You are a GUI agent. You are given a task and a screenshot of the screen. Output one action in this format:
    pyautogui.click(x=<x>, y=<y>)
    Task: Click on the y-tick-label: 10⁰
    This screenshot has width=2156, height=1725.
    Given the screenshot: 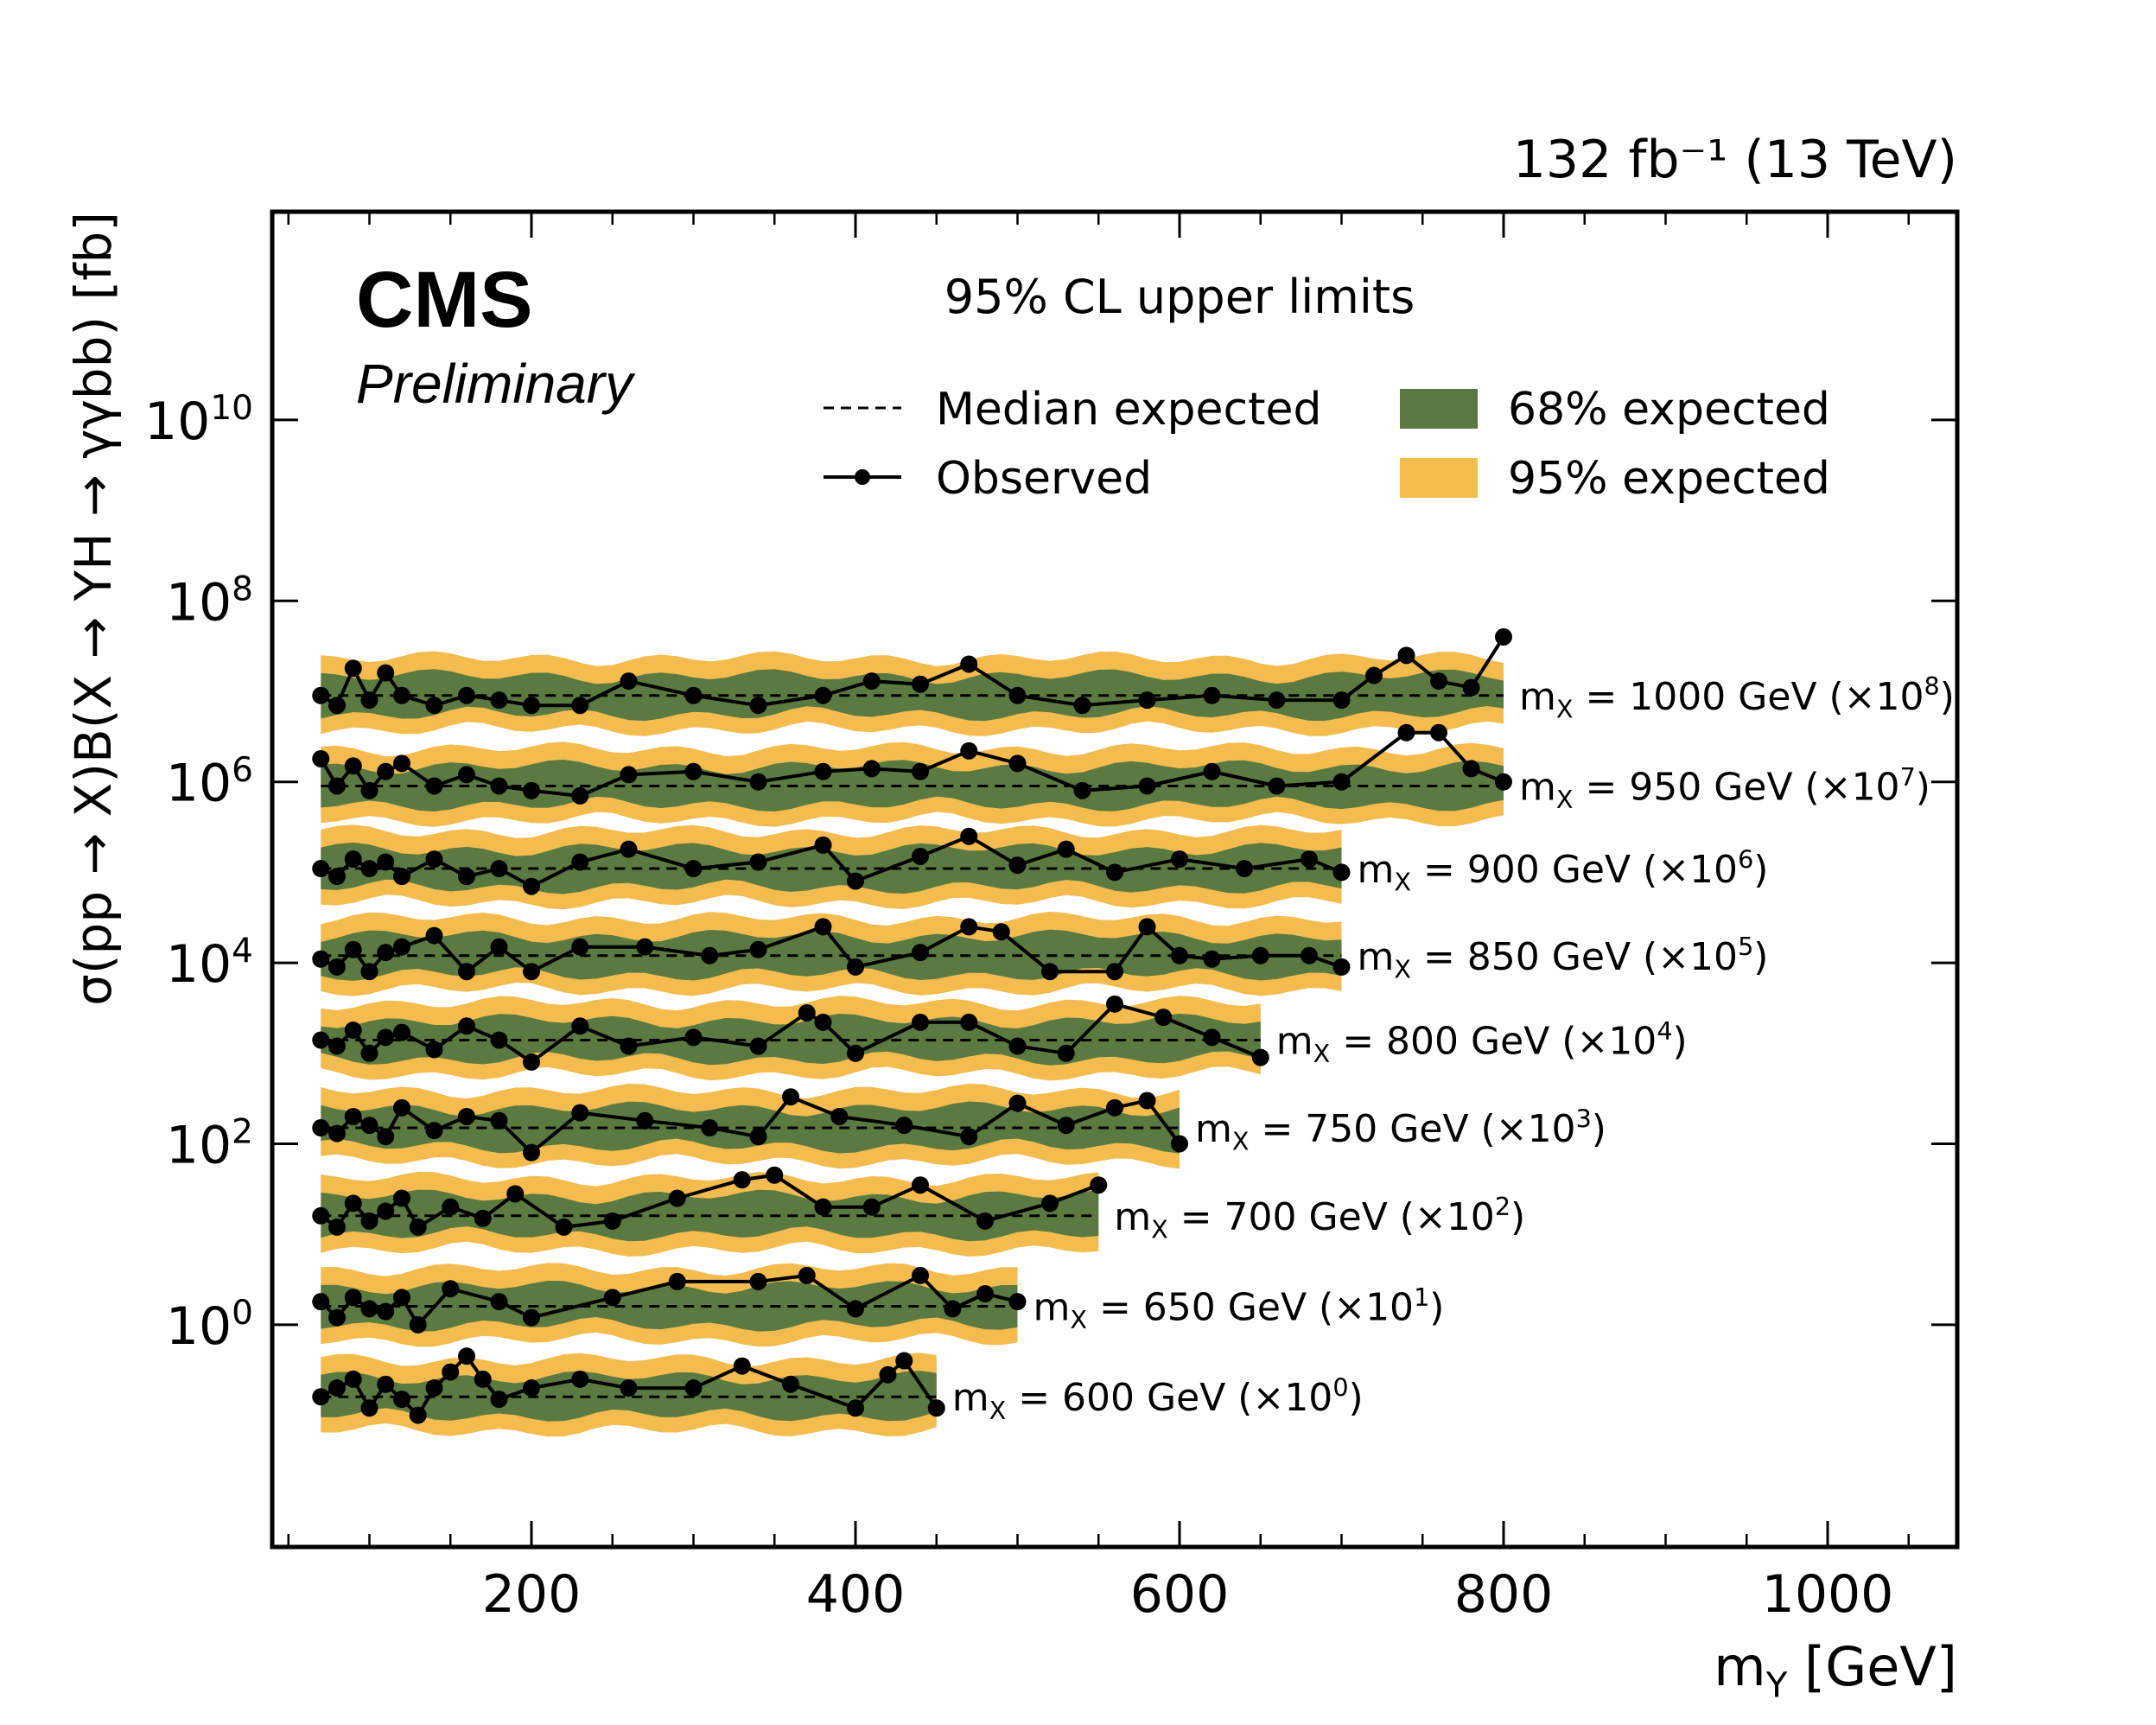 What is the action you would take?
    pyautogui.click(x=209, y=1325)
    